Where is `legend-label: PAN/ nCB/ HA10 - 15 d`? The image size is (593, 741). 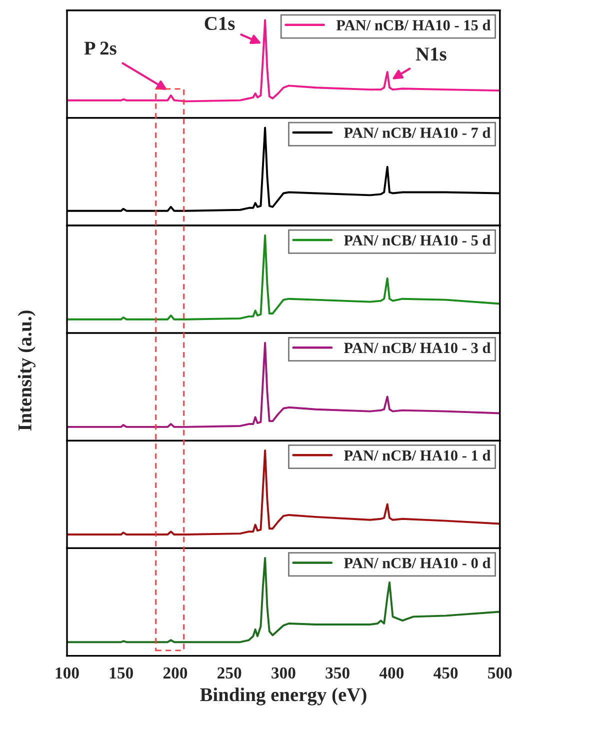 legend-label: PAN/ nCB/ HA10 - 15 d is located at coordinates (413, 25).